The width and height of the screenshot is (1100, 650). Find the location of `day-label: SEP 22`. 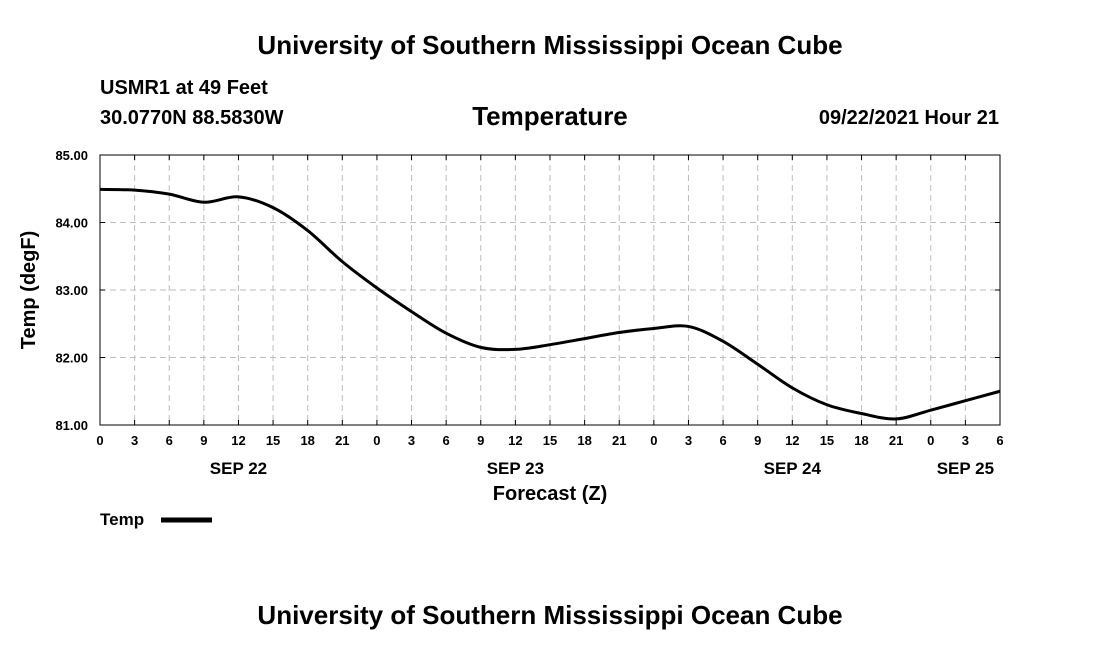

day-label: SEP 22 is located at coordinates (238, 468).